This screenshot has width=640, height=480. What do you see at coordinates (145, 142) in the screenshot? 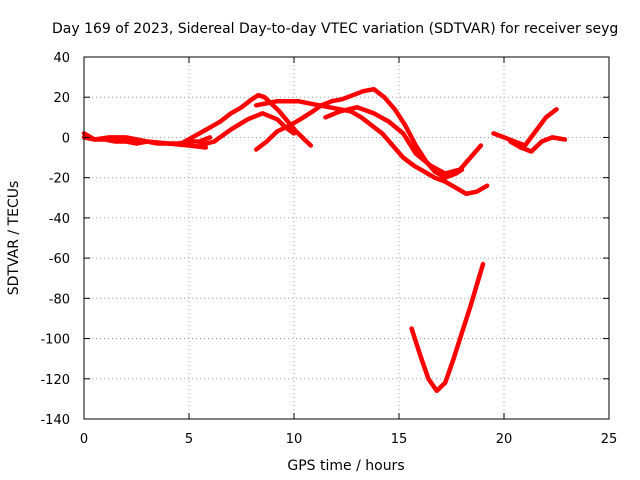
I see `series-arc-b` at bounding box center [145, 142].